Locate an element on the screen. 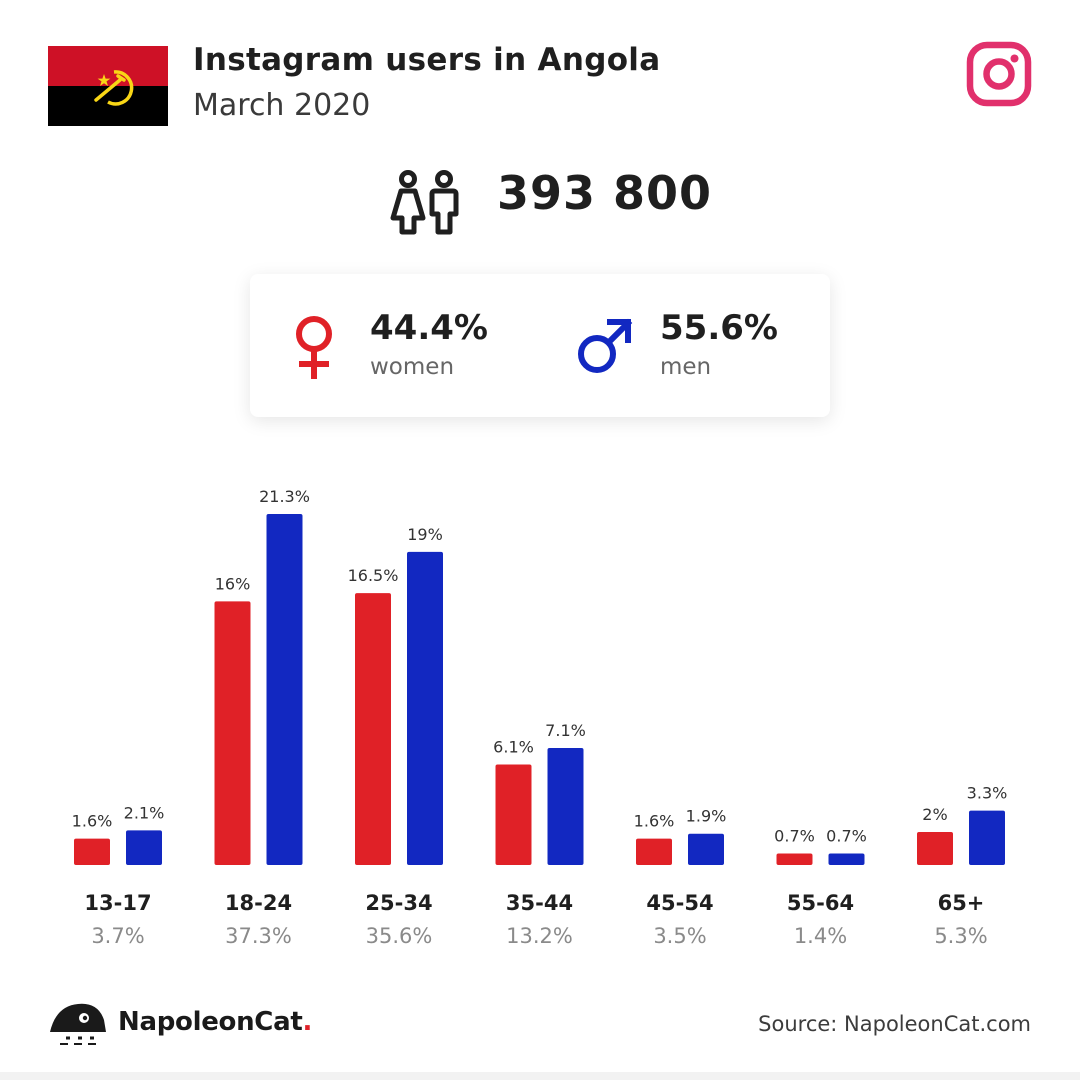 This screenshot has width=1080, height=1080. male-symbol-icon is located at coordinates (605, 345).